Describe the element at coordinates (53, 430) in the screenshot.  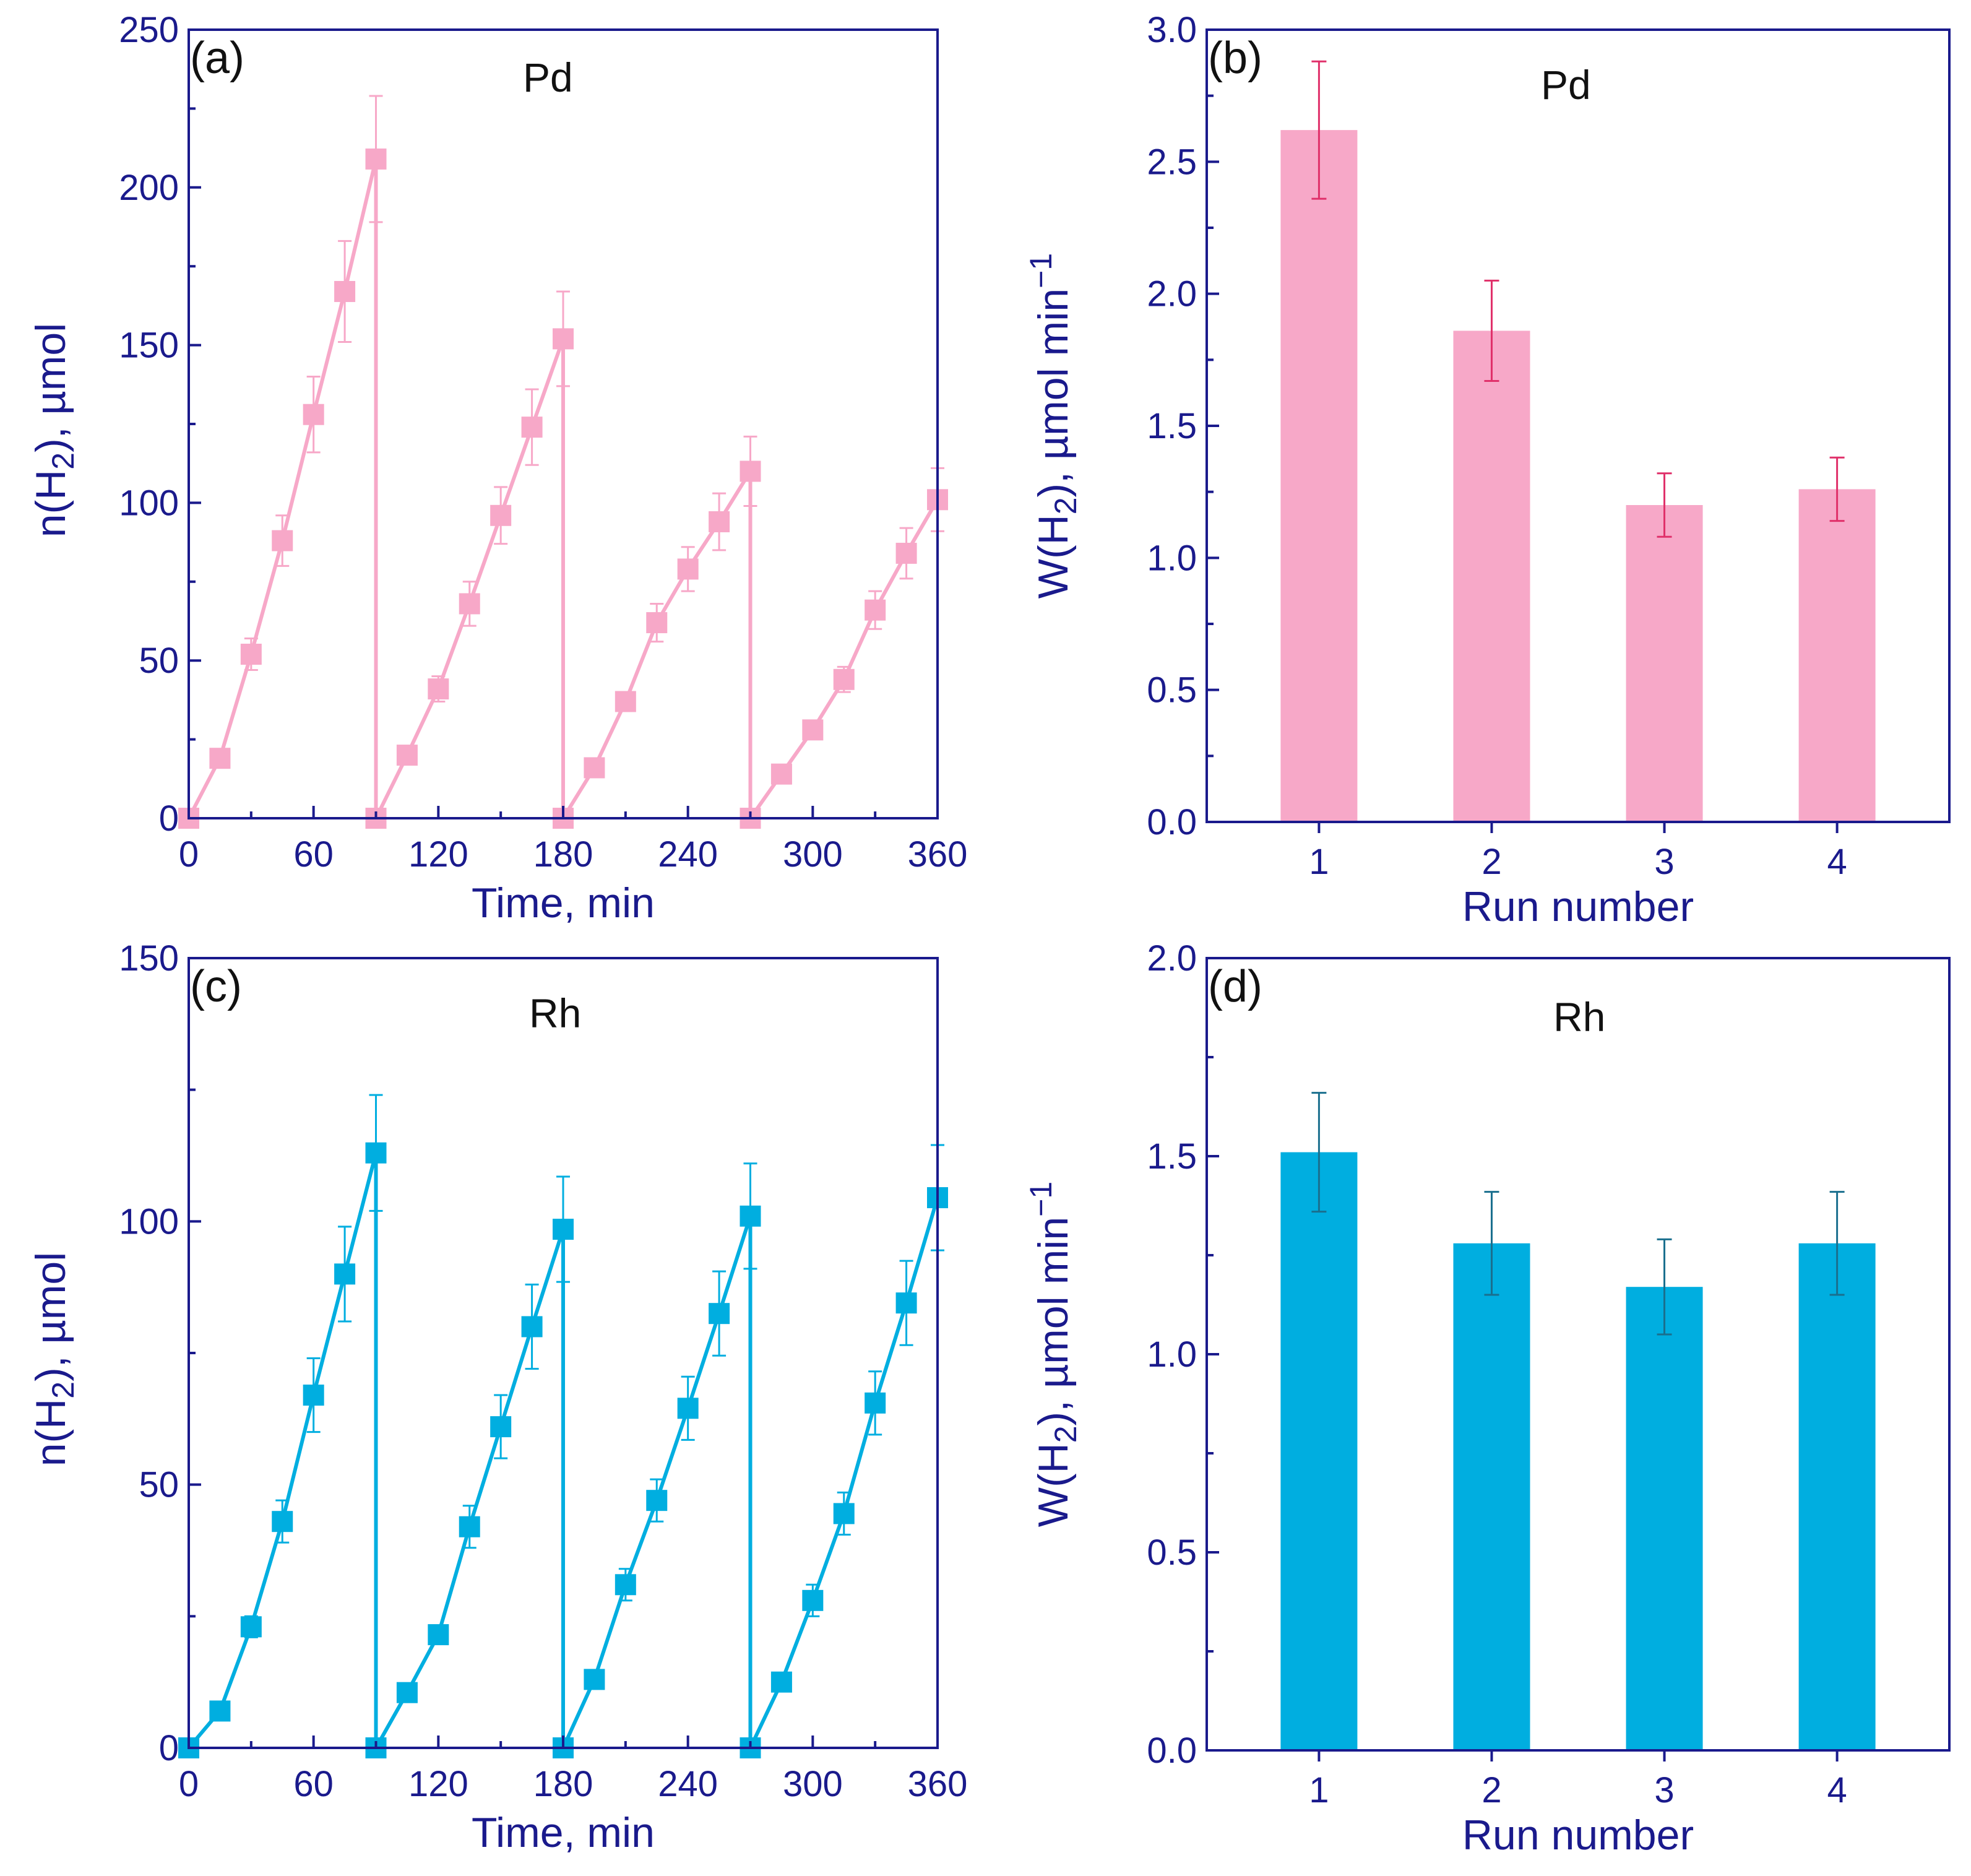
I see `panel-a-ylabel: n(H2), µmol` at that location.